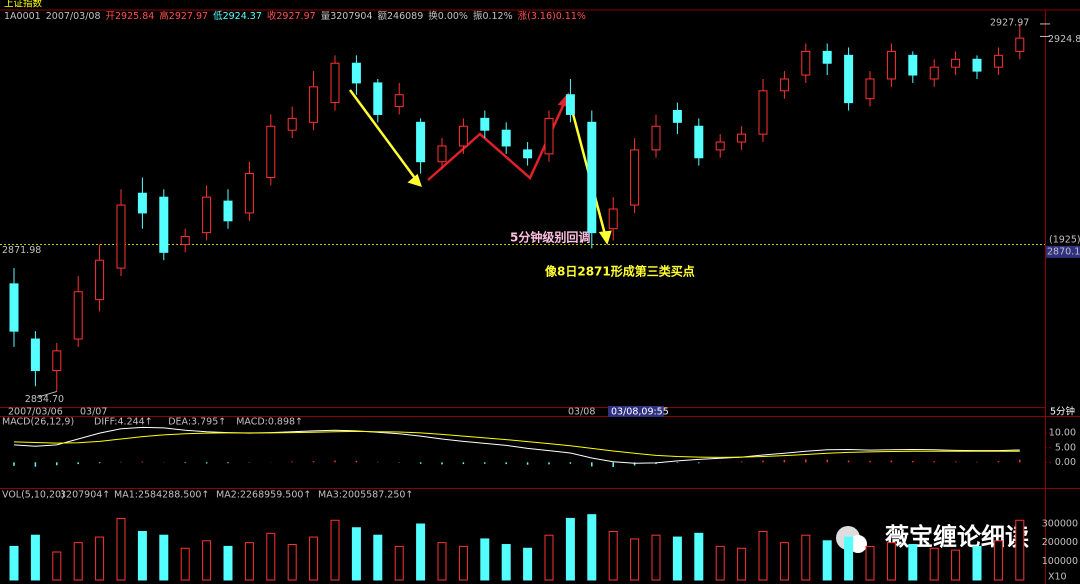  What do you see at coordinates (1060, 561) in the screenshot?
I see `y-tick-label: 100000` at bounding box center [1060, 561].